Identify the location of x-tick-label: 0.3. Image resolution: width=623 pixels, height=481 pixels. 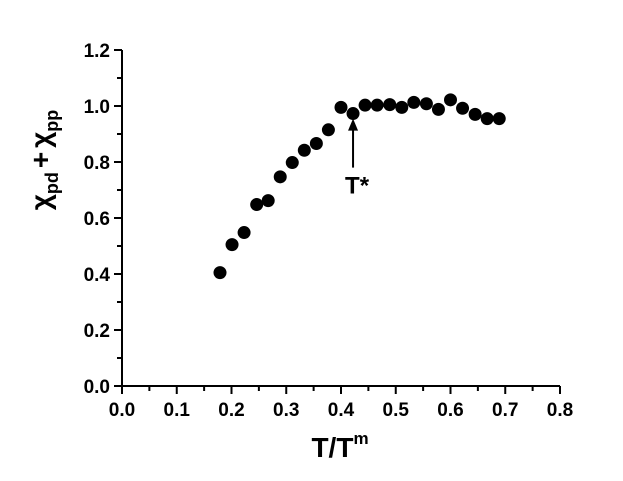
(286, 410).